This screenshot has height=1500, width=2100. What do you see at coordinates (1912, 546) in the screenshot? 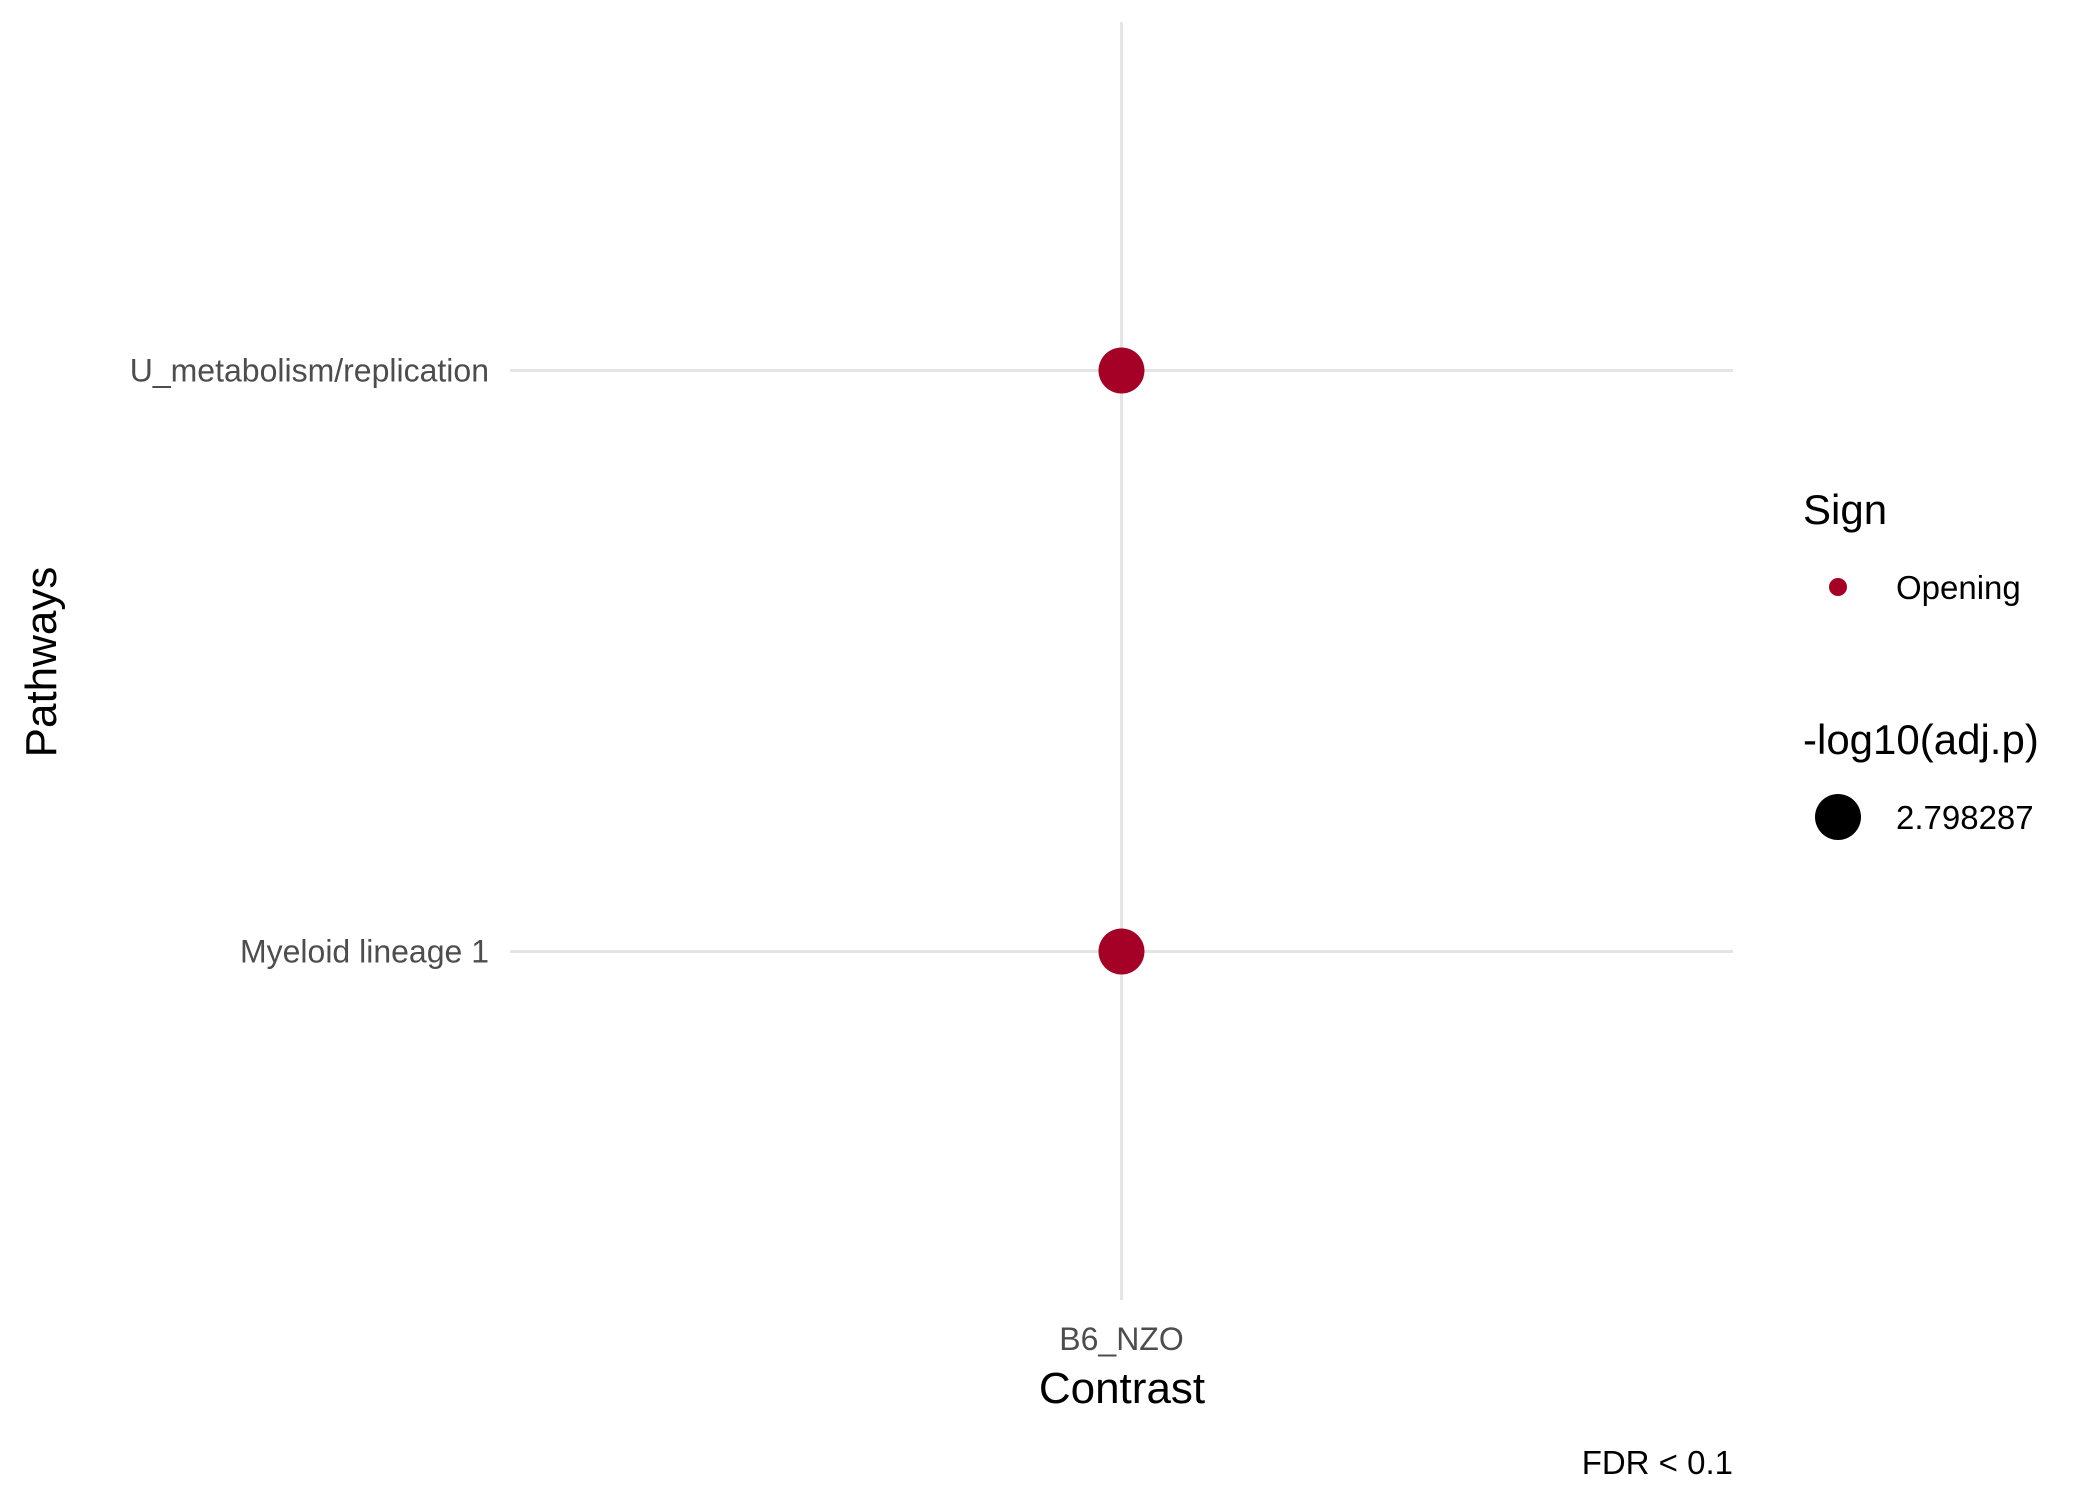
I see `legend-sign: Sign Opening` at bounding box center [1912, 546].